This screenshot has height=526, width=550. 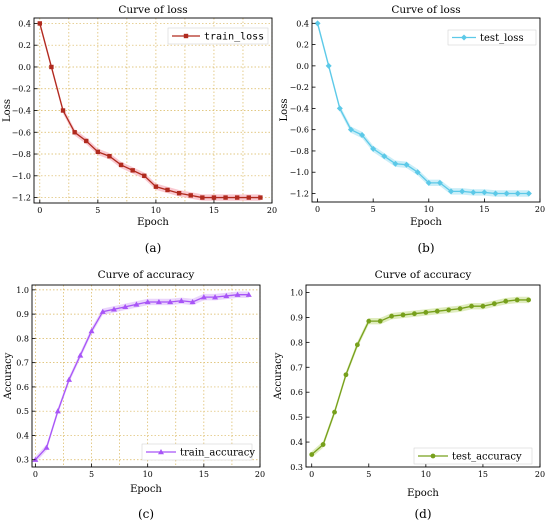 I want to click on legend-label: test_loss, so click(x=502, y=38).